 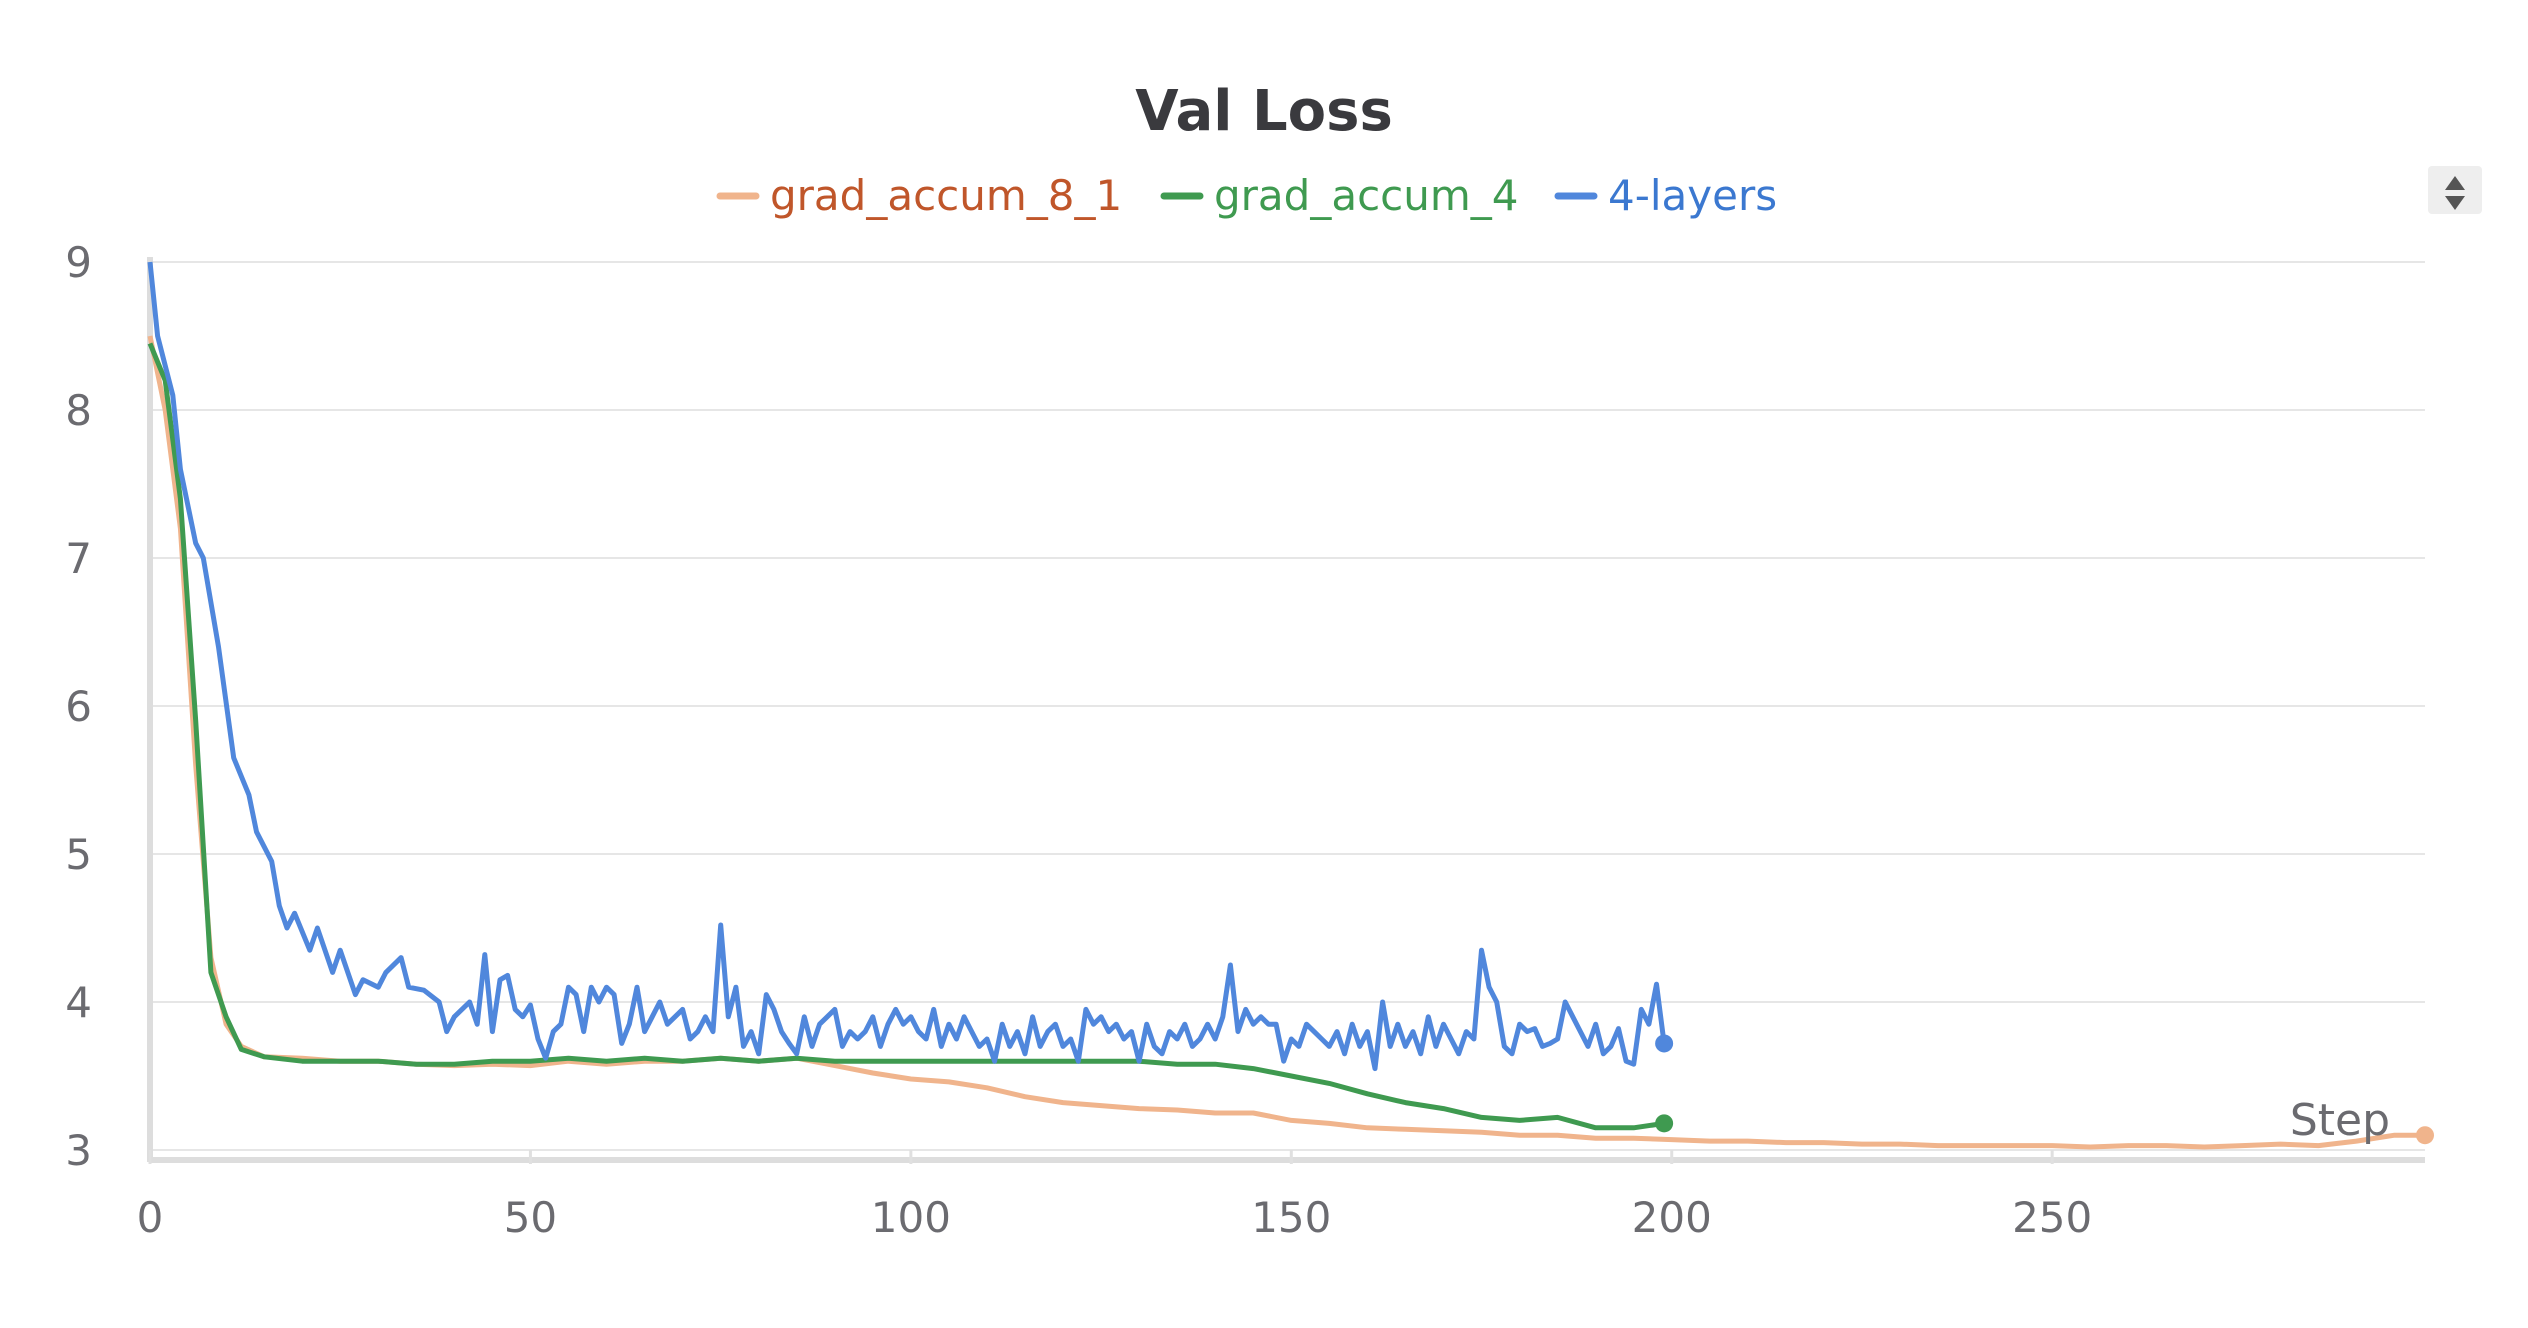 I want to click on y-tick-label: 7, so click(x=78, y=558).